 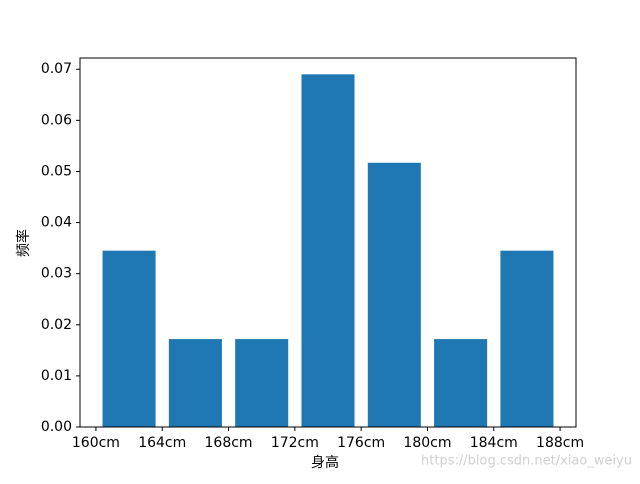 What do you see at coordinates (361, 443) in the screenshot?
I see `x-tick-label: 176cm` at bounding box center [361, 443].